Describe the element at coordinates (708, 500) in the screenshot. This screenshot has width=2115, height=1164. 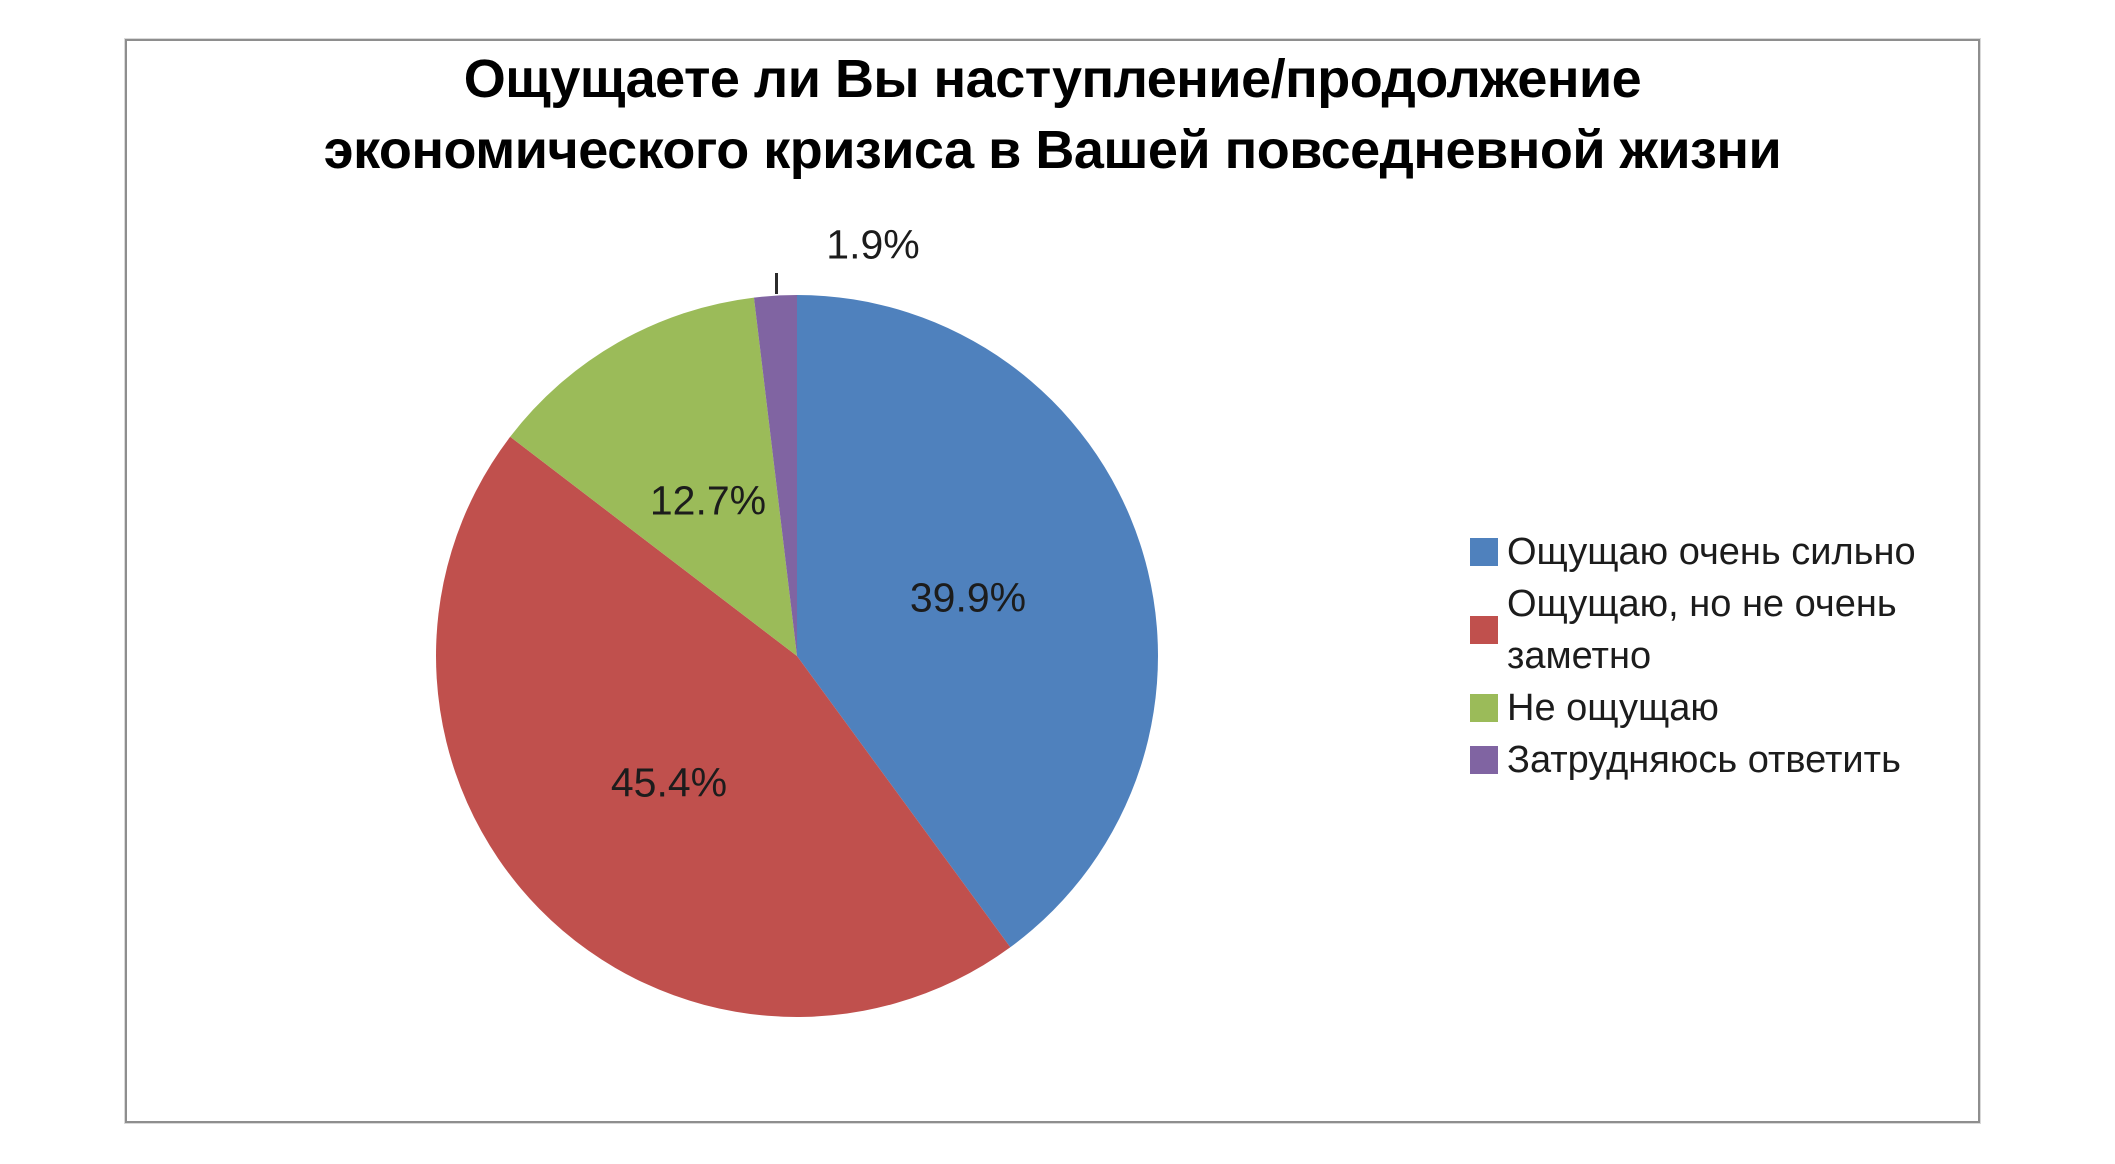
I see `slice-label-dont-feel: 12.7%` at that location.